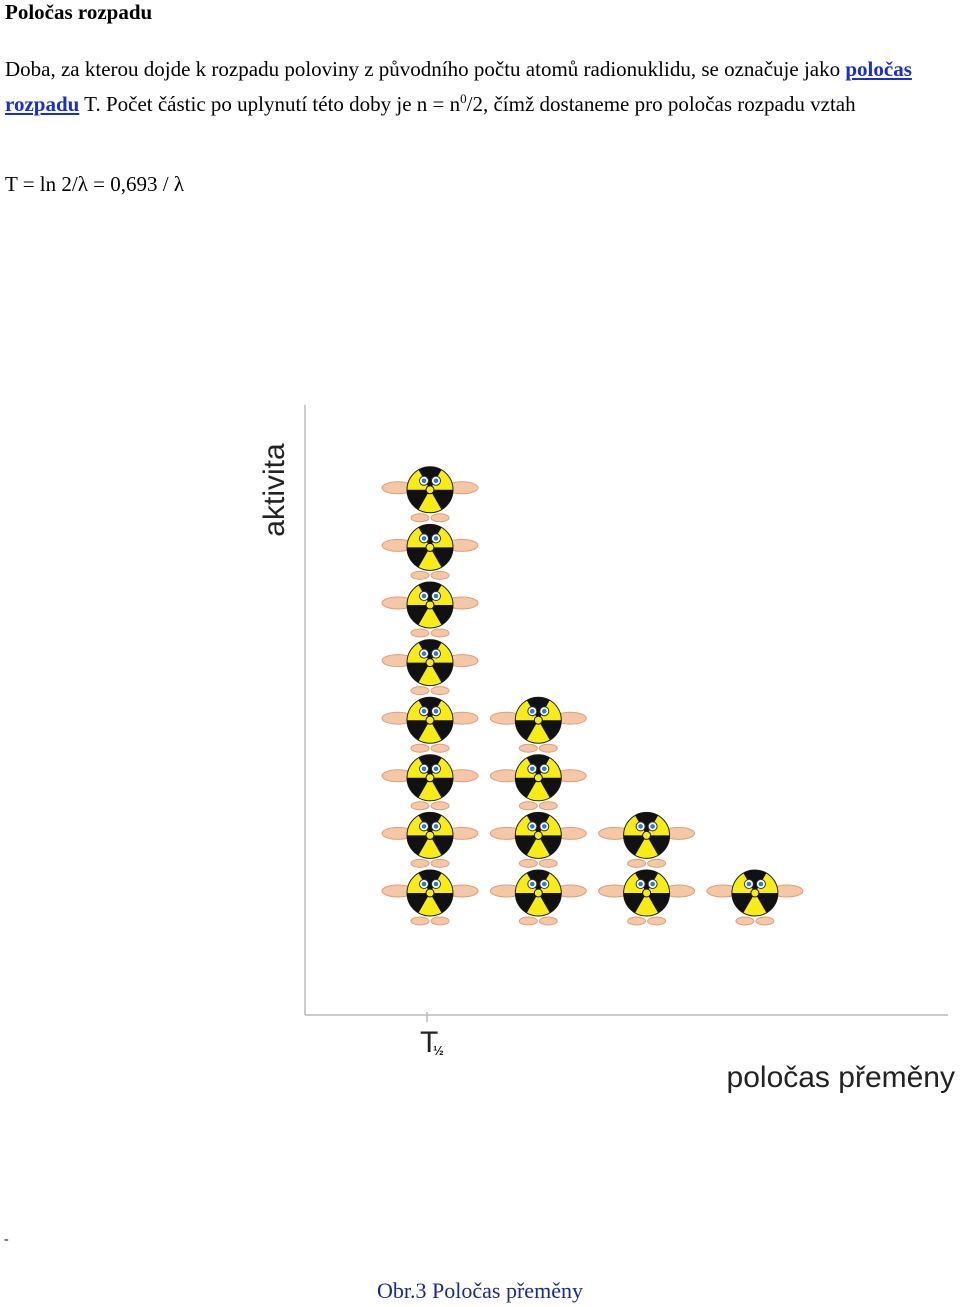 The image size is (960, 1307). I want to click on x-tick-subscript: ½, so click(438, 1050).